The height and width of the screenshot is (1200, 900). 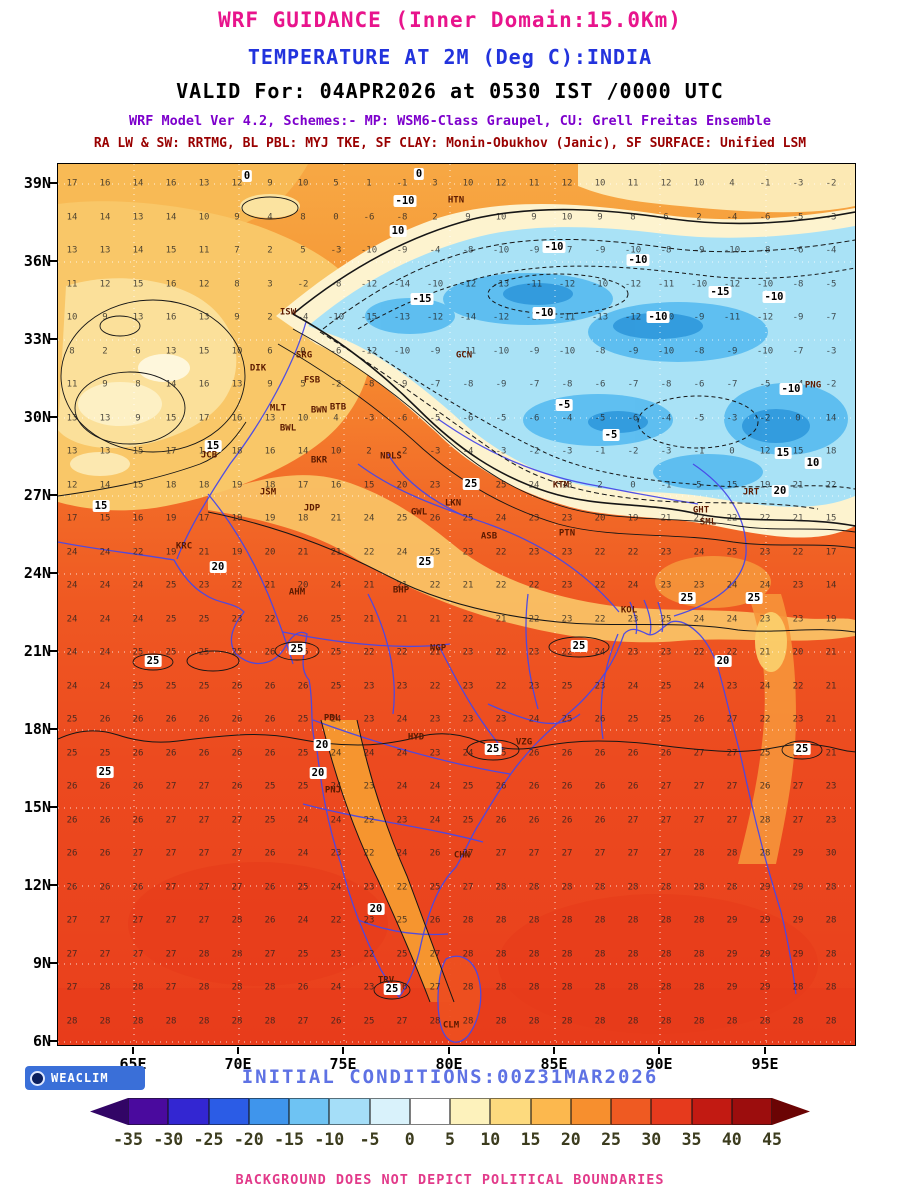 I want to click on station-label: ASB, so click(x=489, y=536).